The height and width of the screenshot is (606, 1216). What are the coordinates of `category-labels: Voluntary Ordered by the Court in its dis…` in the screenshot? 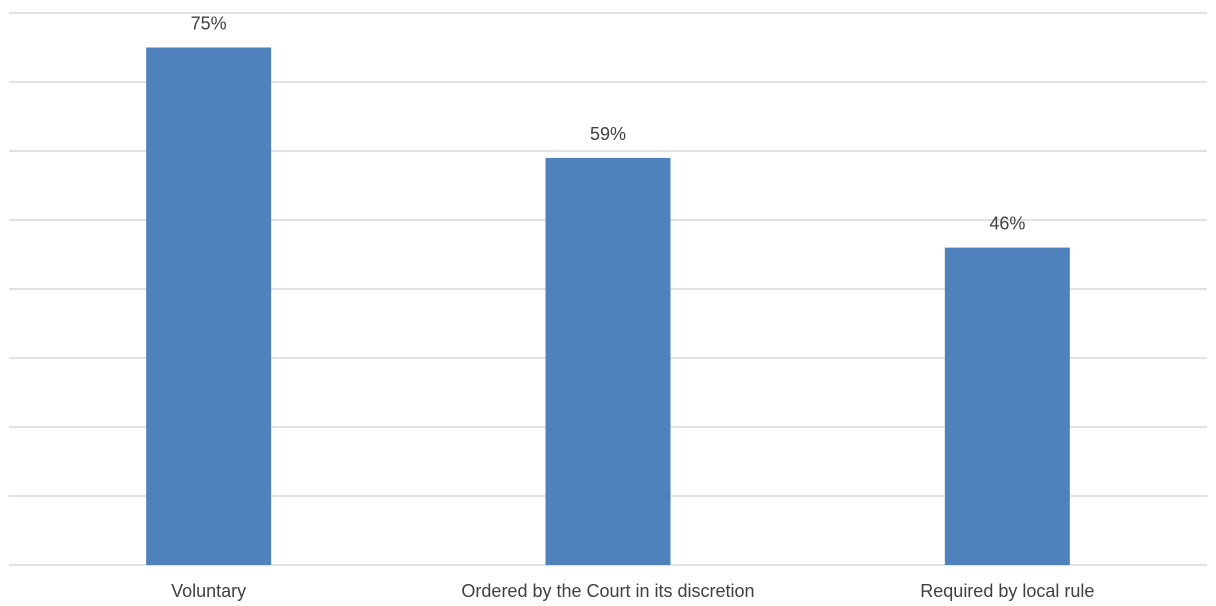 It's located at (632, 591).